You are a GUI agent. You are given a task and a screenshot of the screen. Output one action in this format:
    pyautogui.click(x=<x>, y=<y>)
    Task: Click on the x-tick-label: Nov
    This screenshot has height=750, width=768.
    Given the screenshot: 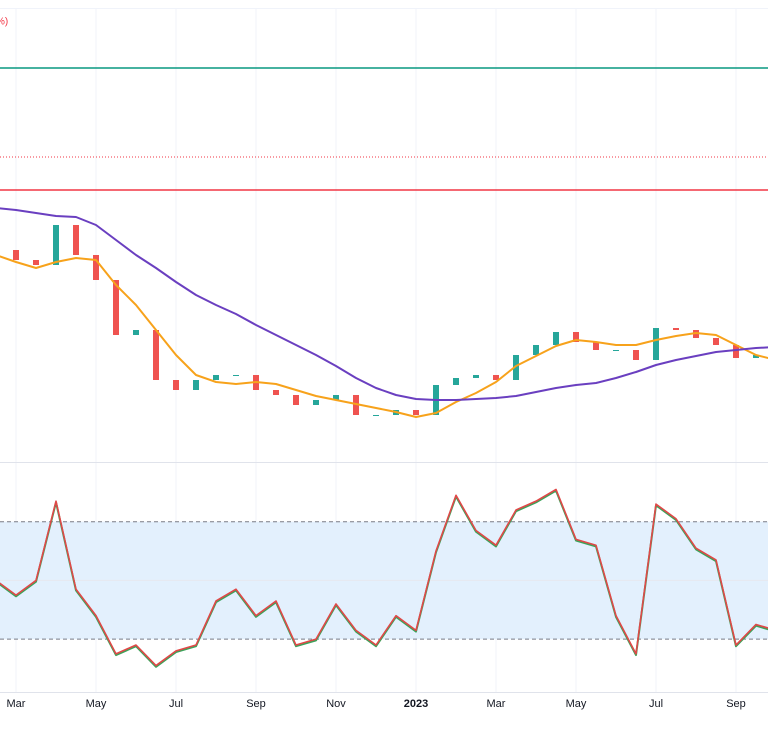 What is the action you would take?
    pyautogui.click(x=336, y=704)
    